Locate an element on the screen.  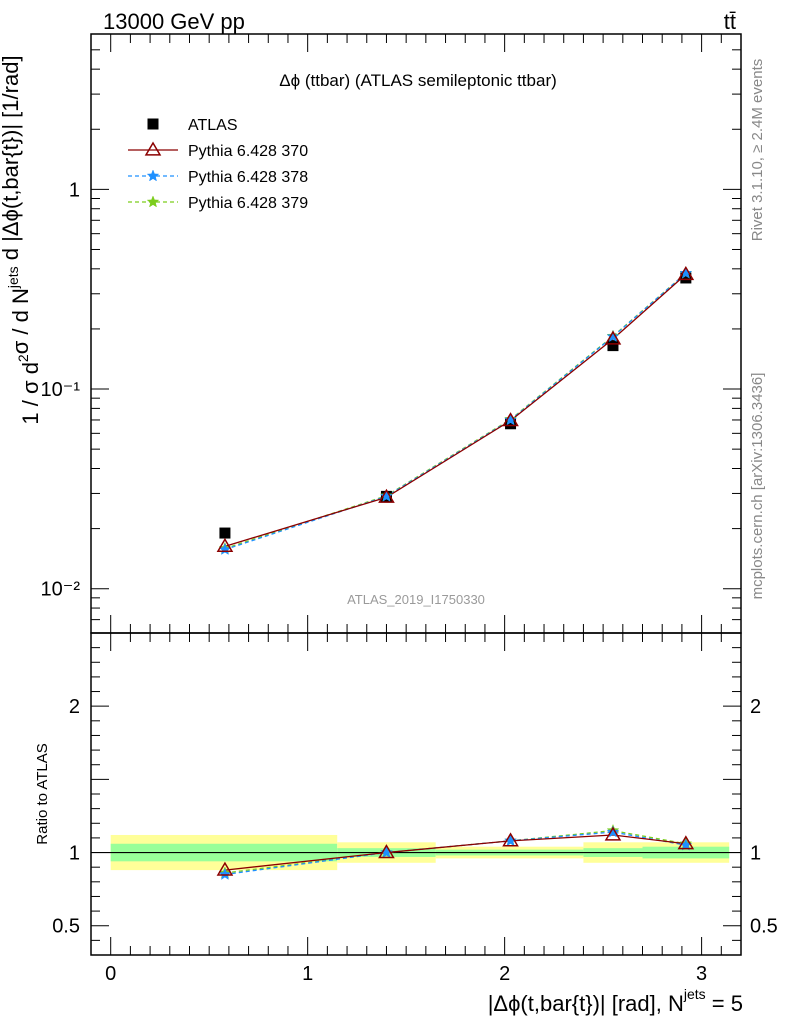
ratio-y-tick-label: 0.5 is located at coordinates (66, 927).